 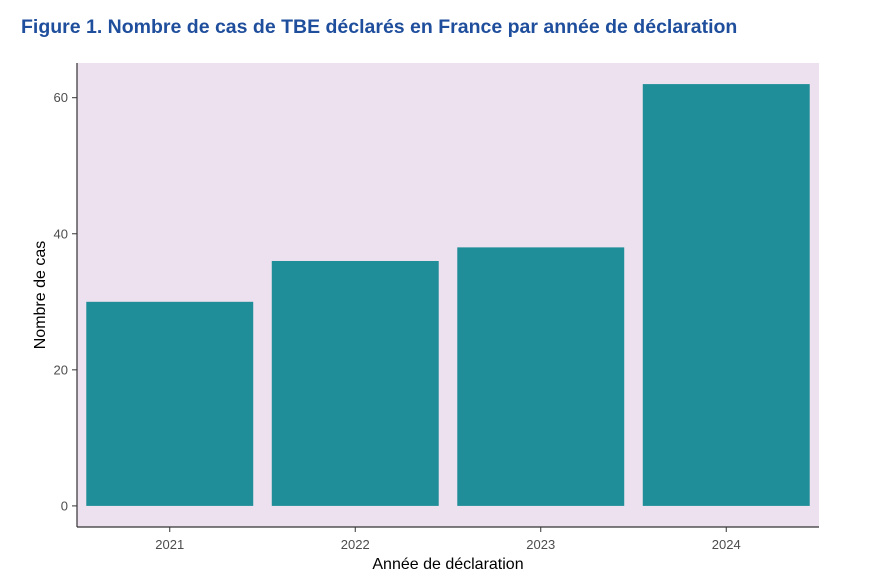 What do you see at coordinates (65, 301) in the screenshot?
I see `y-axis-ticks: 0 20 40 60` at bounding box center [65, 301].